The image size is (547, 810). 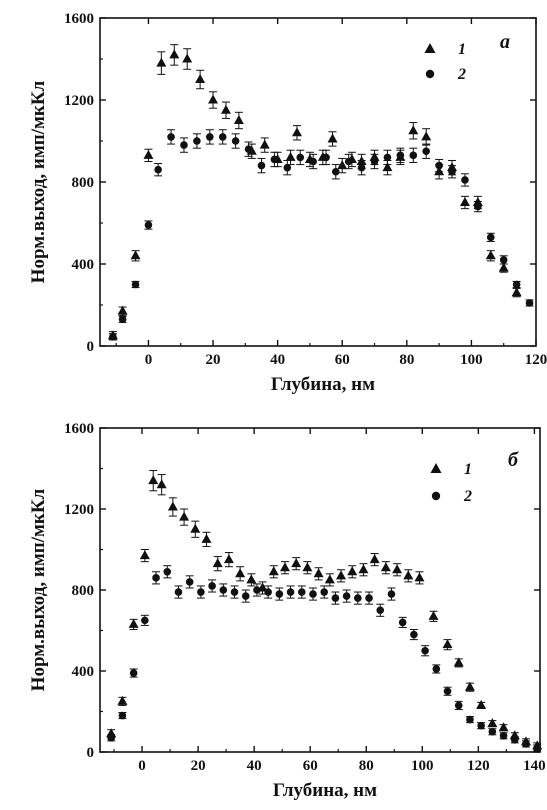 I want to click on y-axis-title: Норм.выход, имп/мкКл, so click(x=38, y=181).